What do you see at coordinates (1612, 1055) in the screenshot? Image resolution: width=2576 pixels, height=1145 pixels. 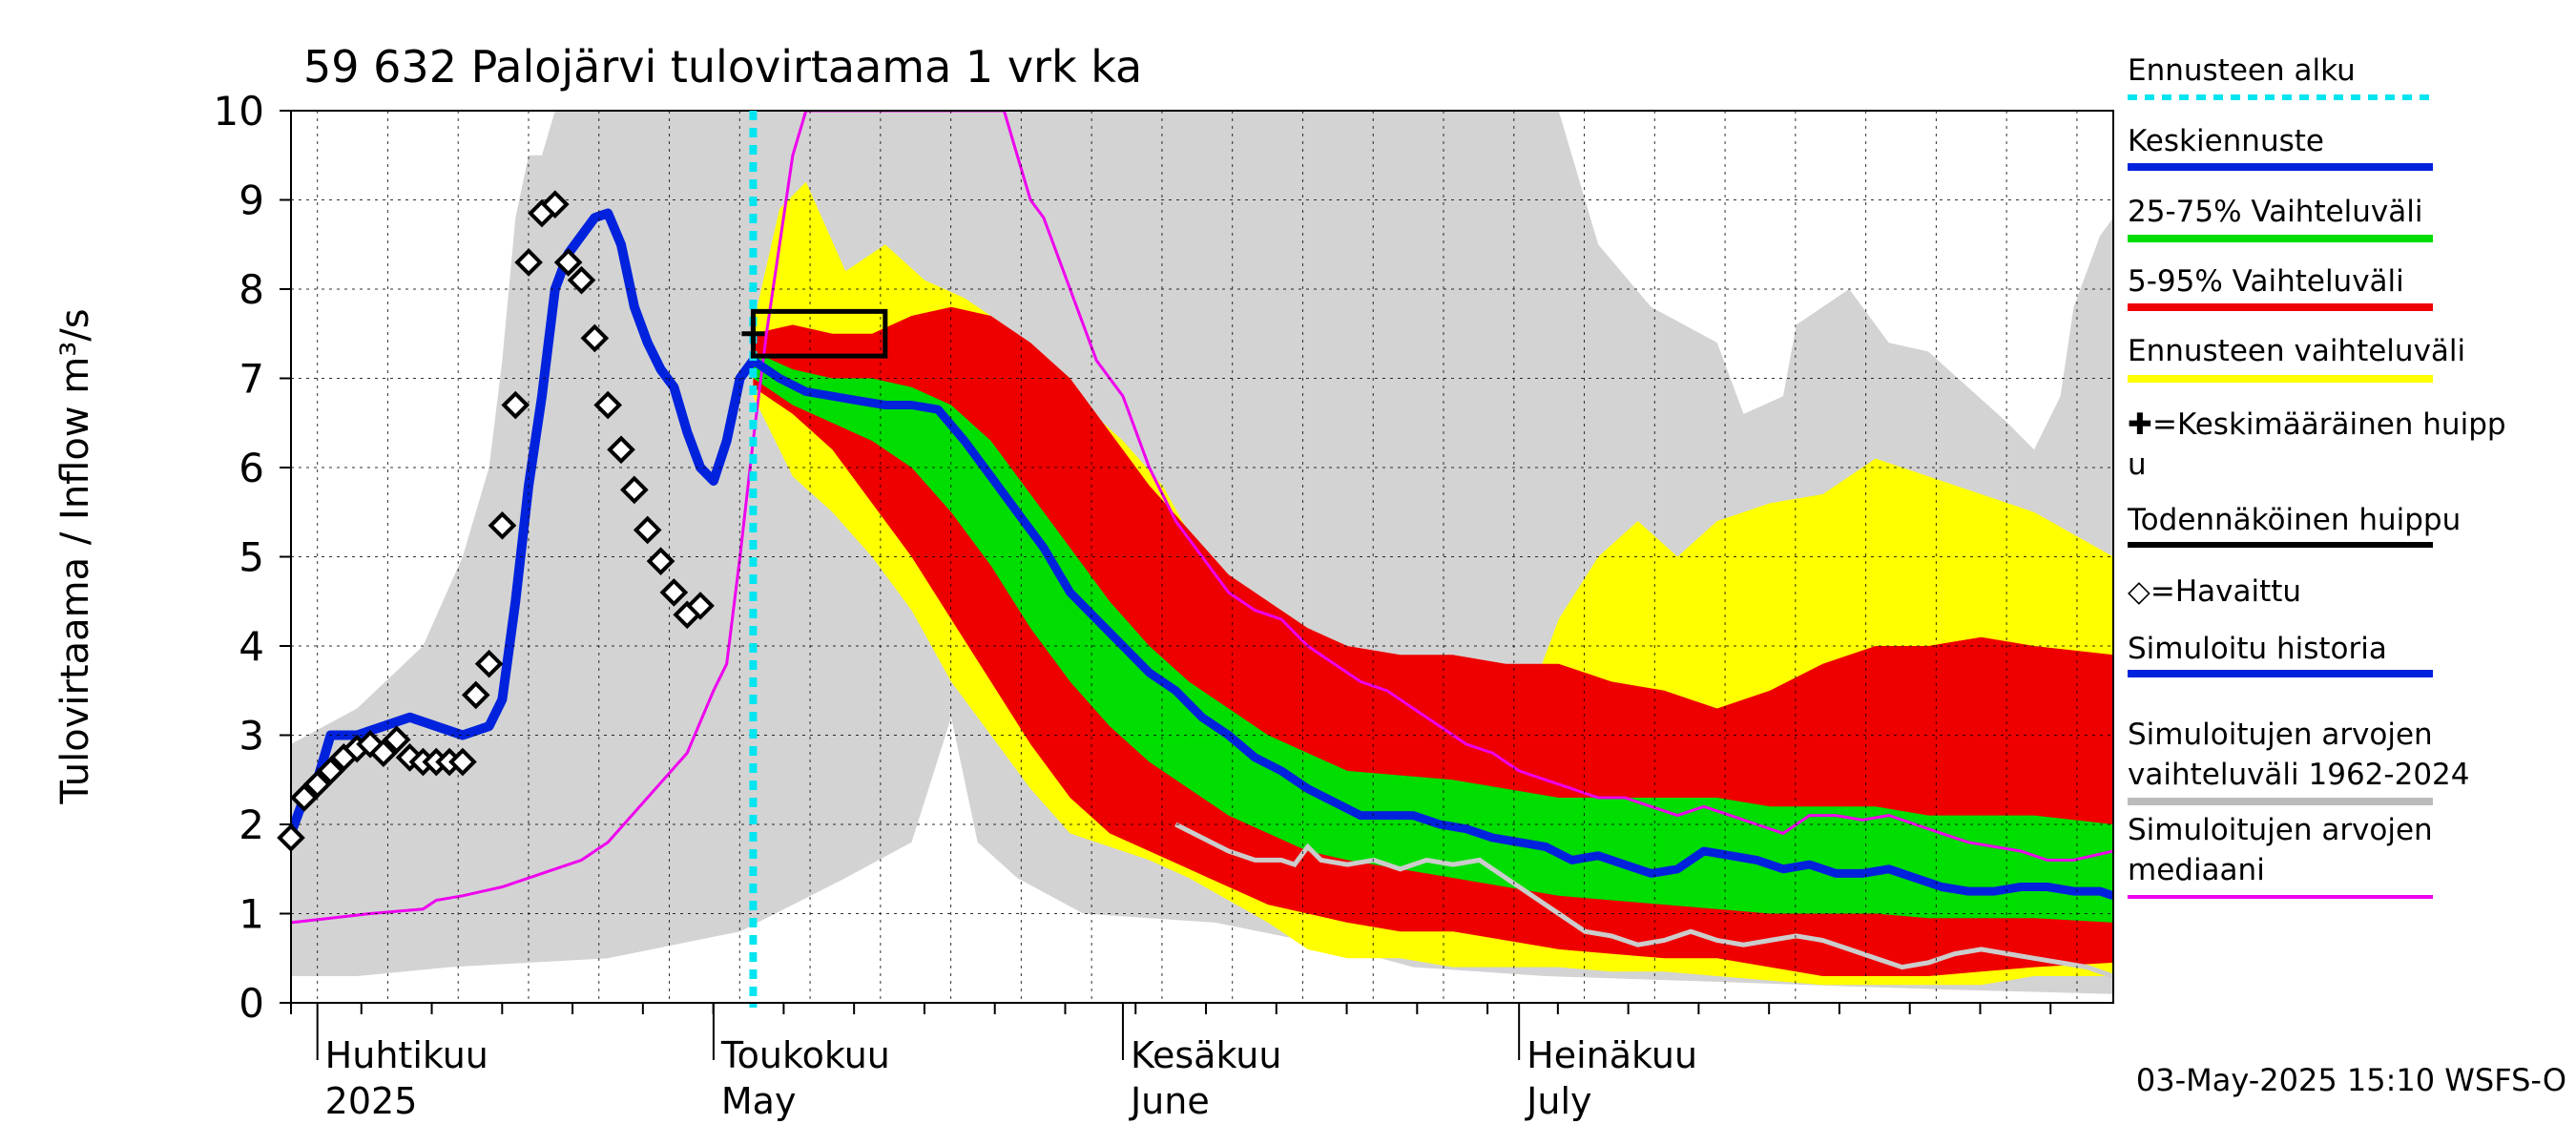 I see `month-label-fi: Heinäkuu` at bounding box center [1612, 1055].